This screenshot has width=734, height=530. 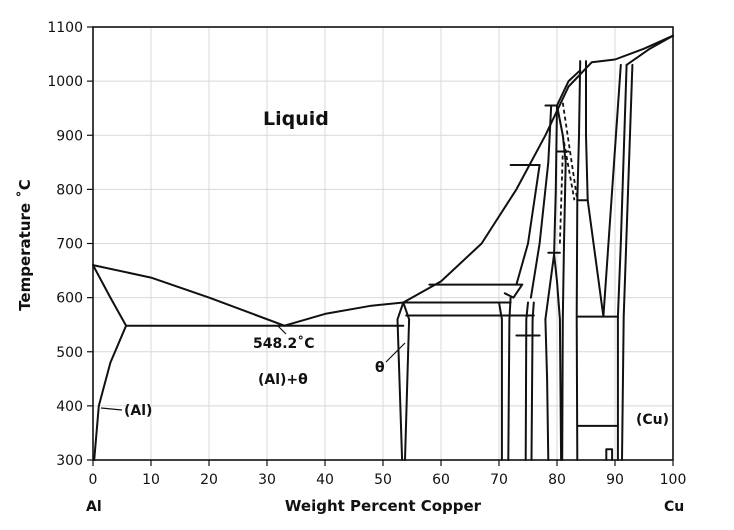 I want to click on phase-line-cu-solvus, so click(x=622, y=262).